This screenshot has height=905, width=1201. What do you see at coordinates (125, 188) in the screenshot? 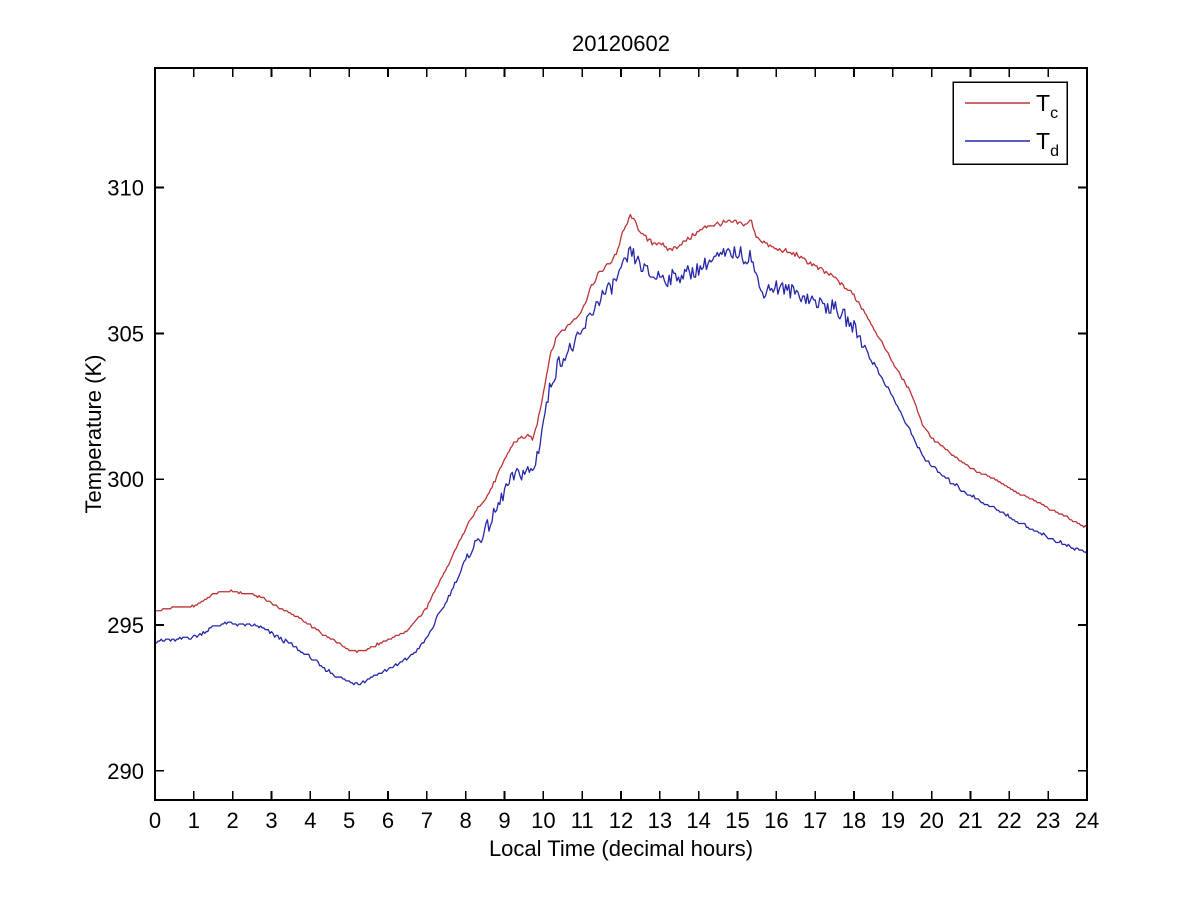
I see `y-tick-label: 310` at bounding box center [125, 188].